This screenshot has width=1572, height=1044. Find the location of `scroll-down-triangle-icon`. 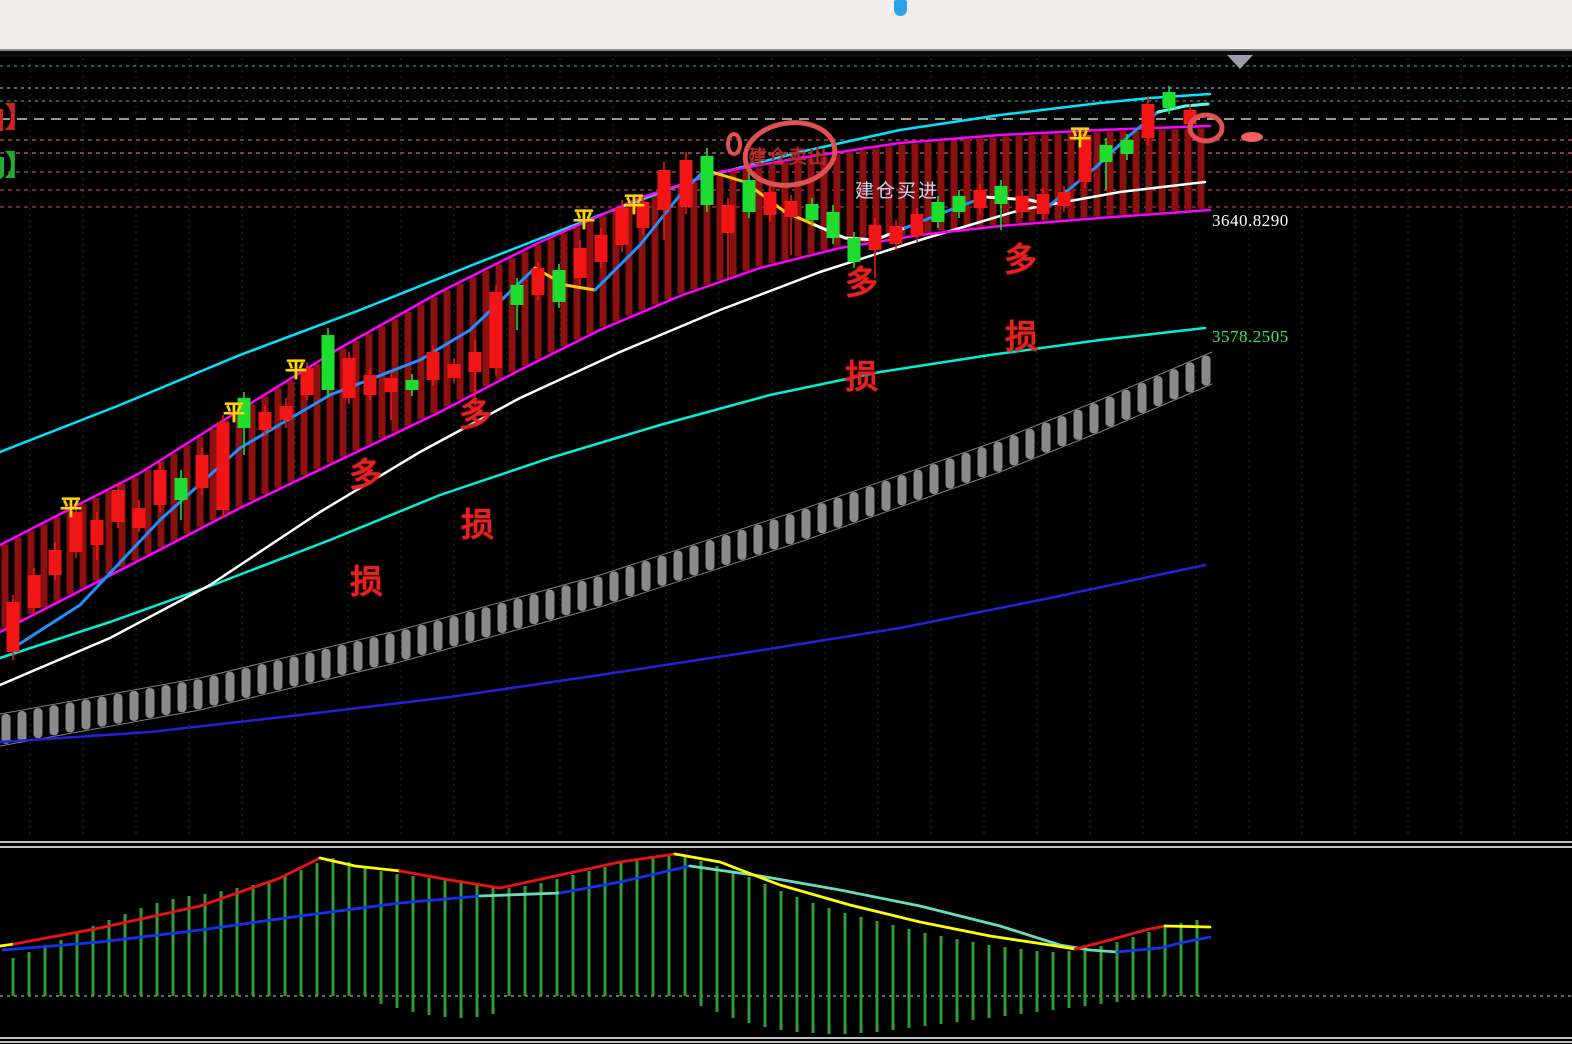

scroll-down-triangle-icon is located at coordinates (1240, 62).